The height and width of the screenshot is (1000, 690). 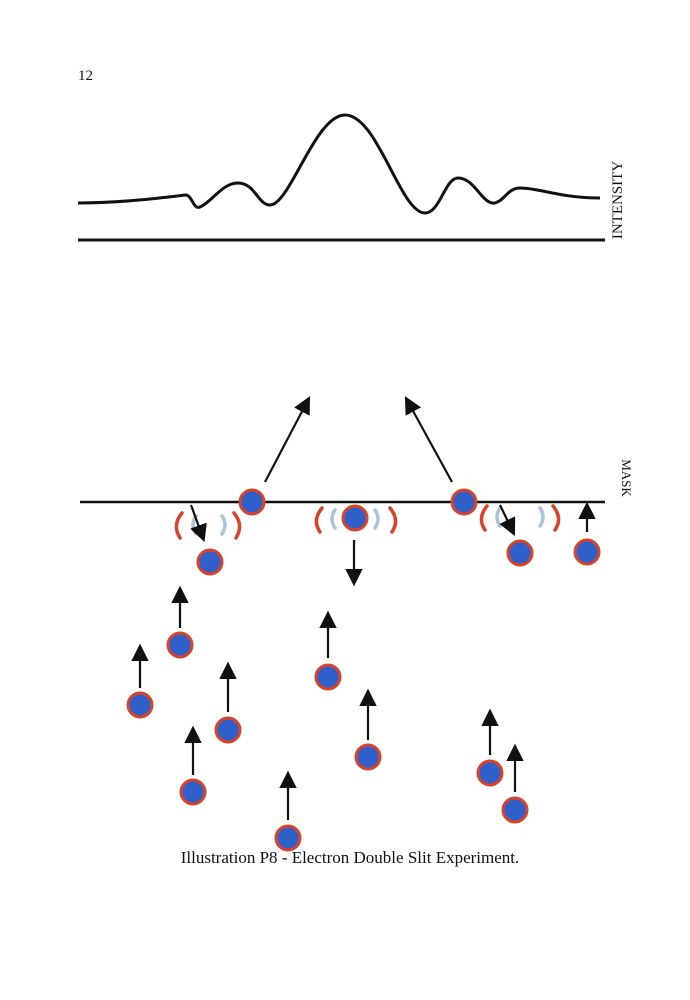 What do you see at coordinates (626, 478) in the screenshot?
I see `mask-label: MASK` at bounding box center [626, 478].